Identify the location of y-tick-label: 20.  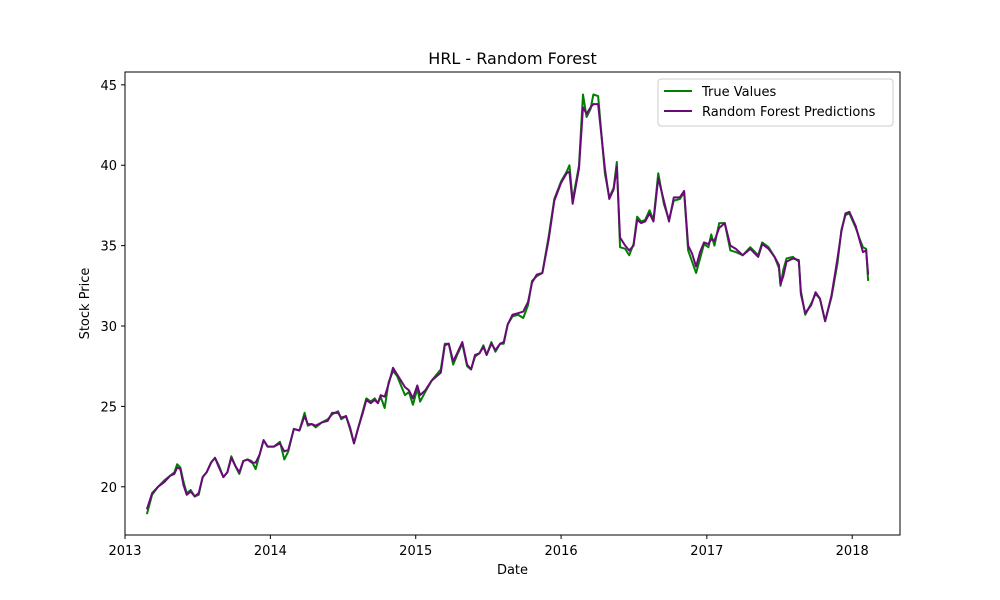
(108, 488).